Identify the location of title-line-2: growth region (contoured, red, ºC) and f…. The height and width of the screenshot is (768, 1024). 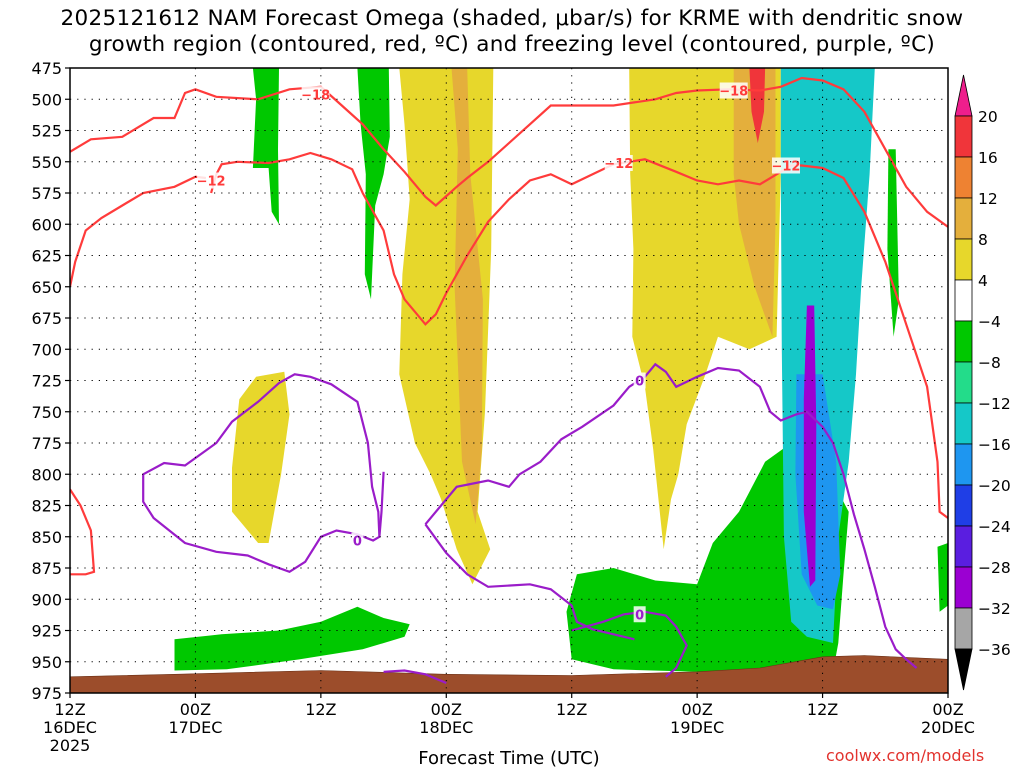
(512, 44).